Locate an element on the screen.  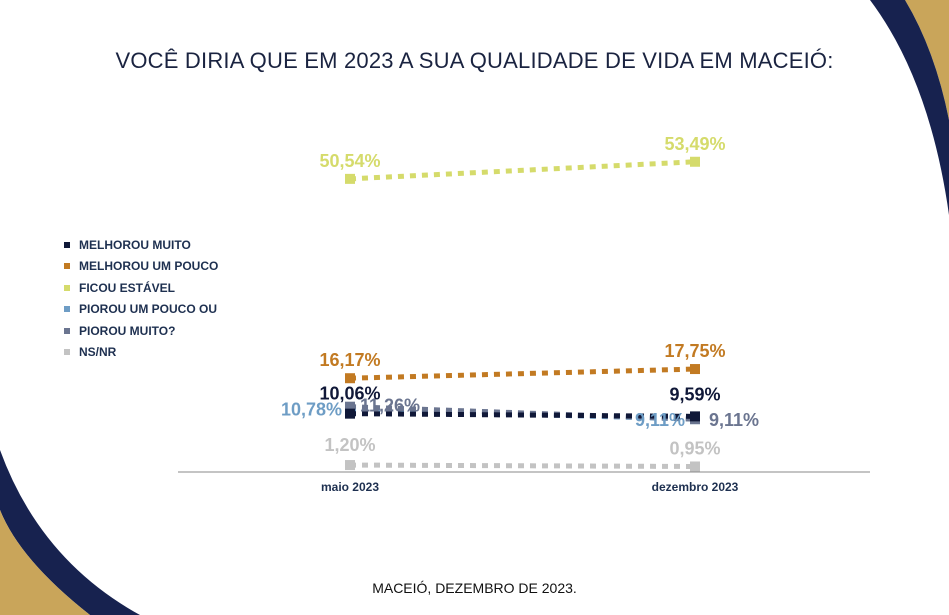
data-label: 10,78% is located at coordinates (311, 409).